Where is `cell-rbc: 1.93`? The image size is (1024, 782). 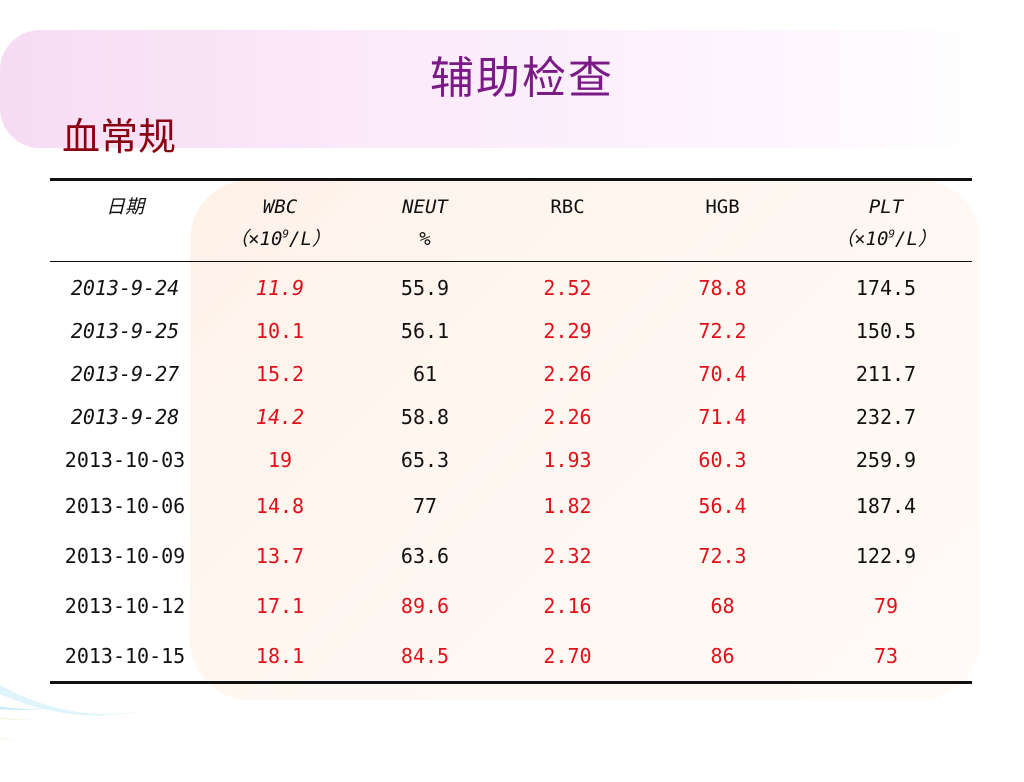
cell-rbc: 1.93 is located at coordinates (567, 459).